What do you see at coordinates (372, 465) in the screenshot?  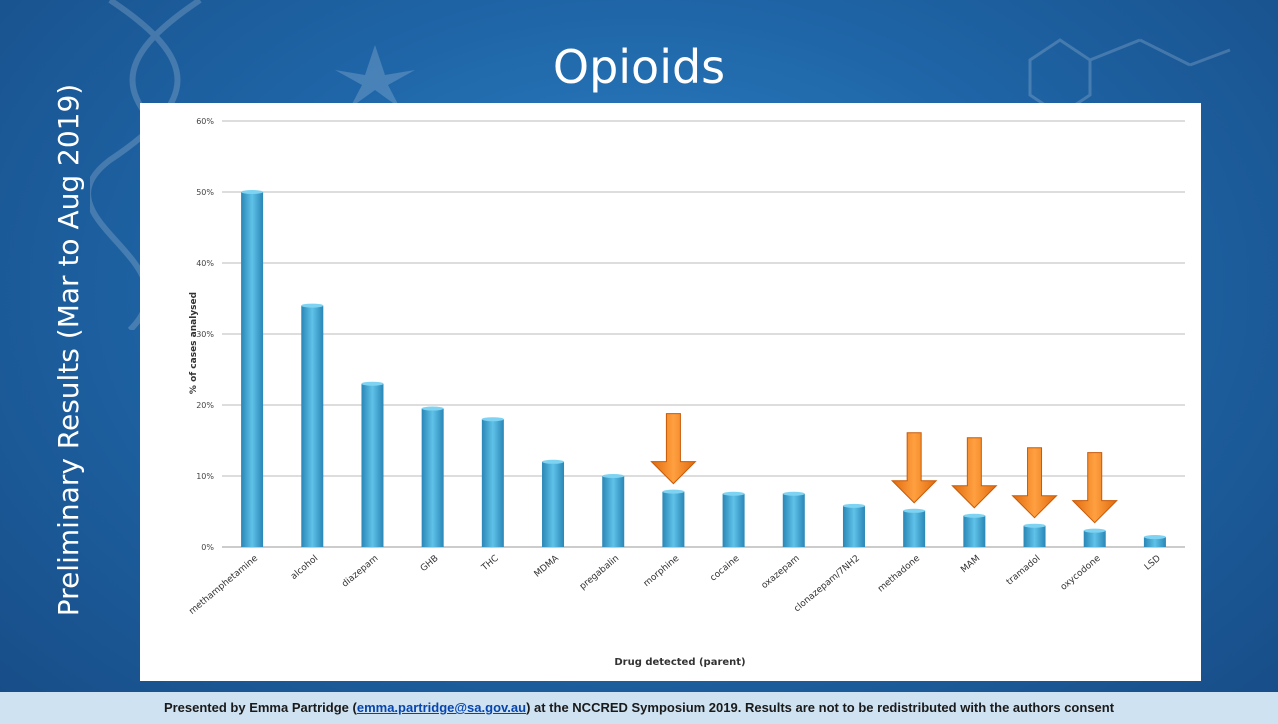 I see `bar-diazepam` at bounding box center [372, 465].